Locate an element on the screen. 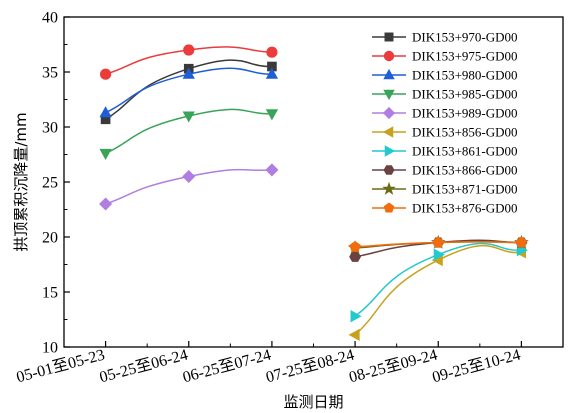  y-tick-label: 10 is located at coordinates (50, 348).